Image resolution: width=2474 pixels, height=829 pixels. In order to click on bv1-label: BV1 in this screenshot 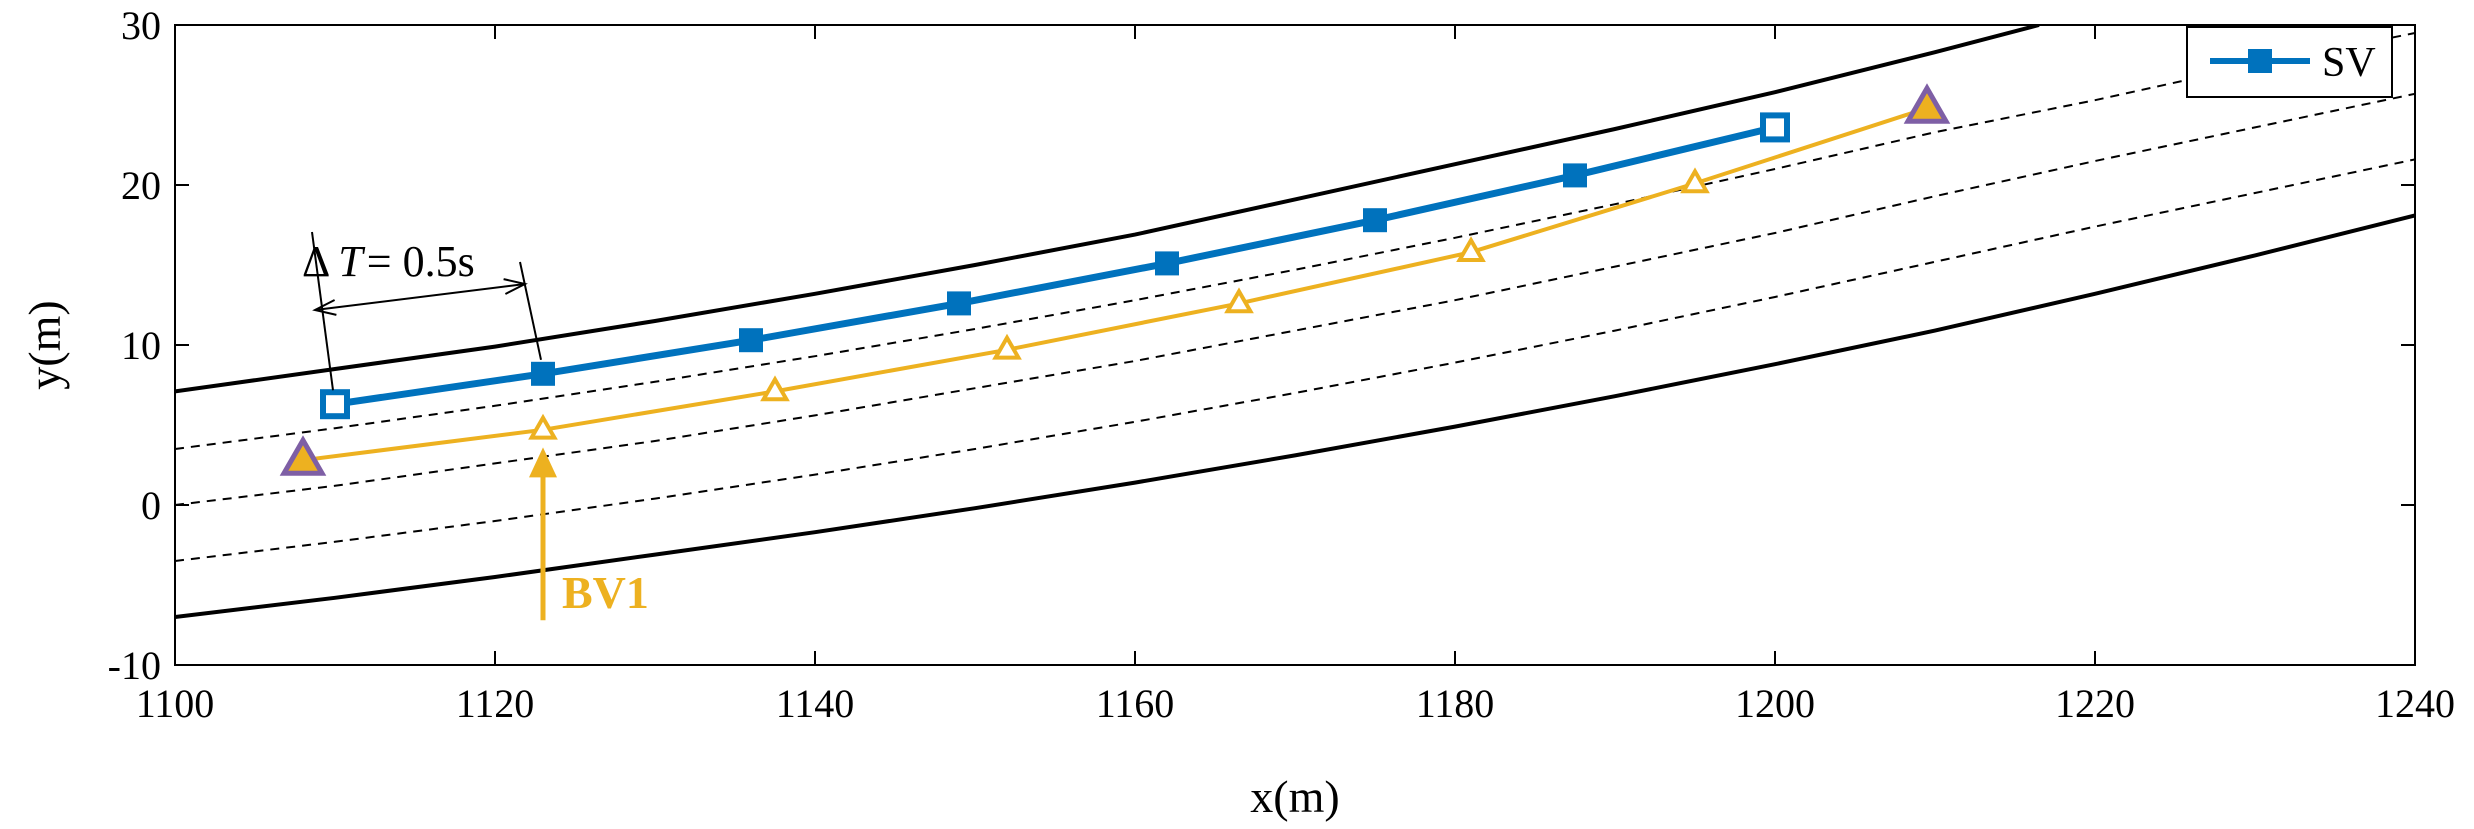, I will do `click(605, 592)`.